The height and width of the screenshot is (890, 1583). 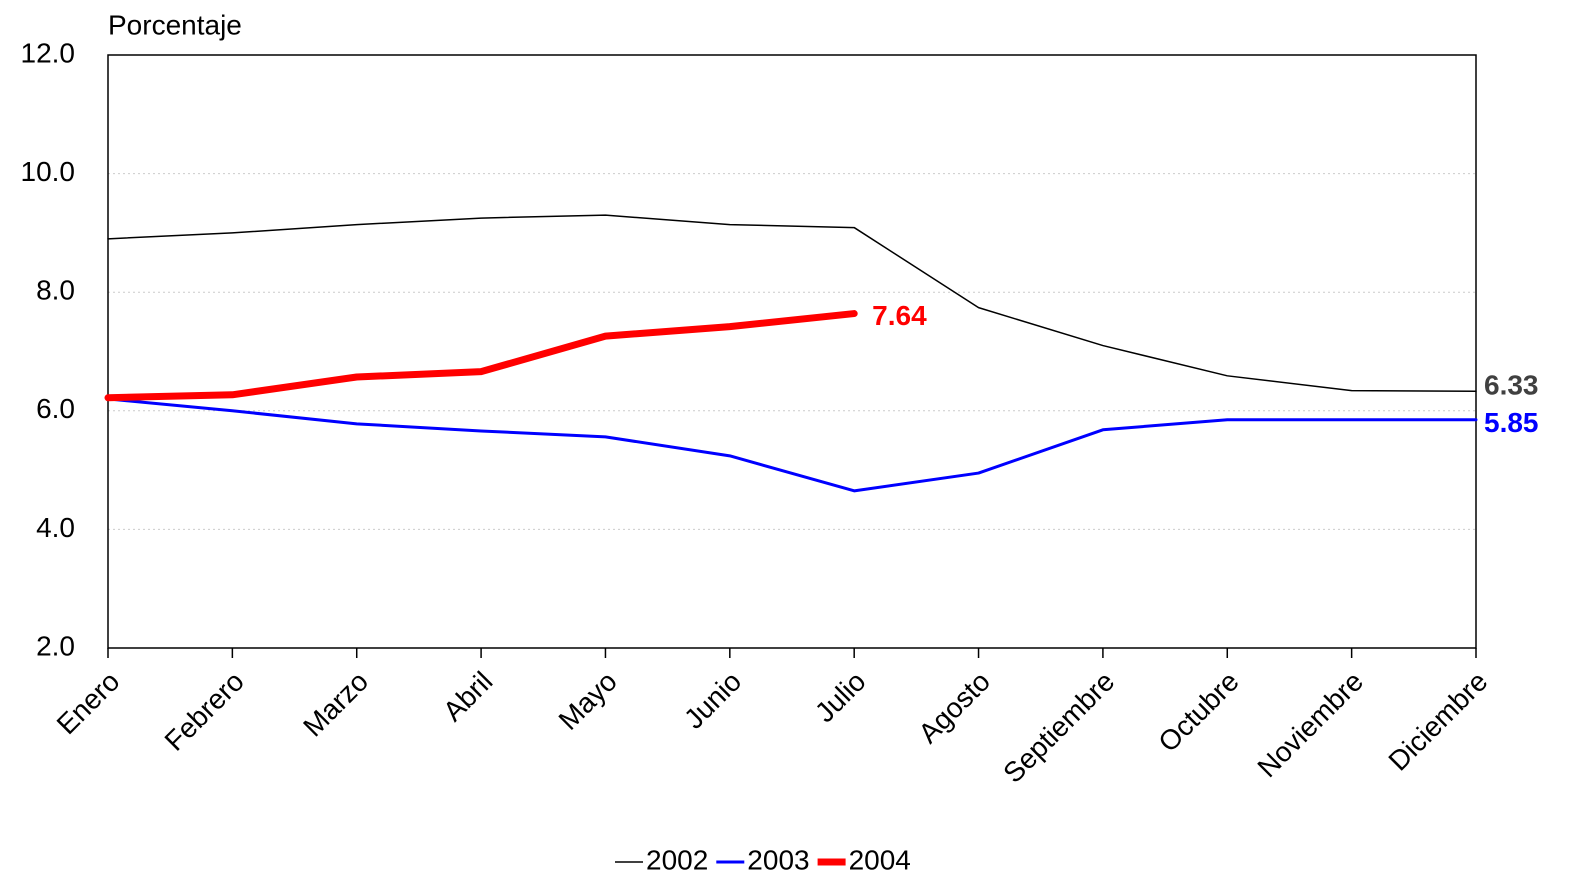 What do you see at coordinates (677, 859) in the screenshot?
I see `legend-label: 2002` at bounding box center [677, 859].